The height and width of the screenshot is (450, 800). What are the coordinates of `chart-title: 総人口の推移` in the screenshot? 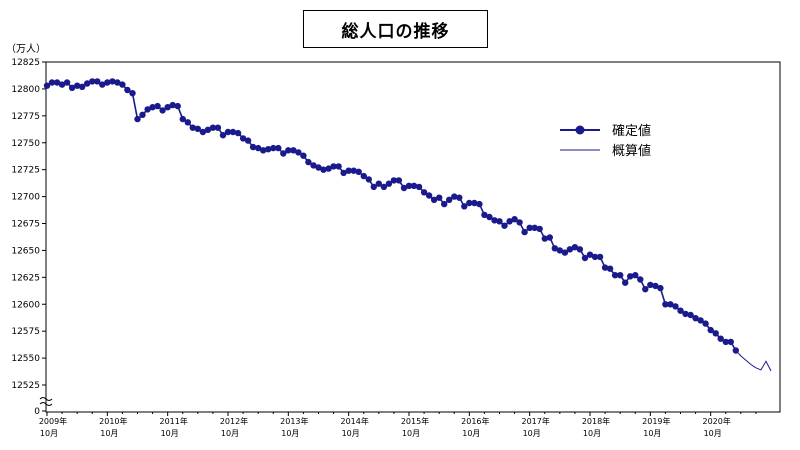 It's located at (395, 31).